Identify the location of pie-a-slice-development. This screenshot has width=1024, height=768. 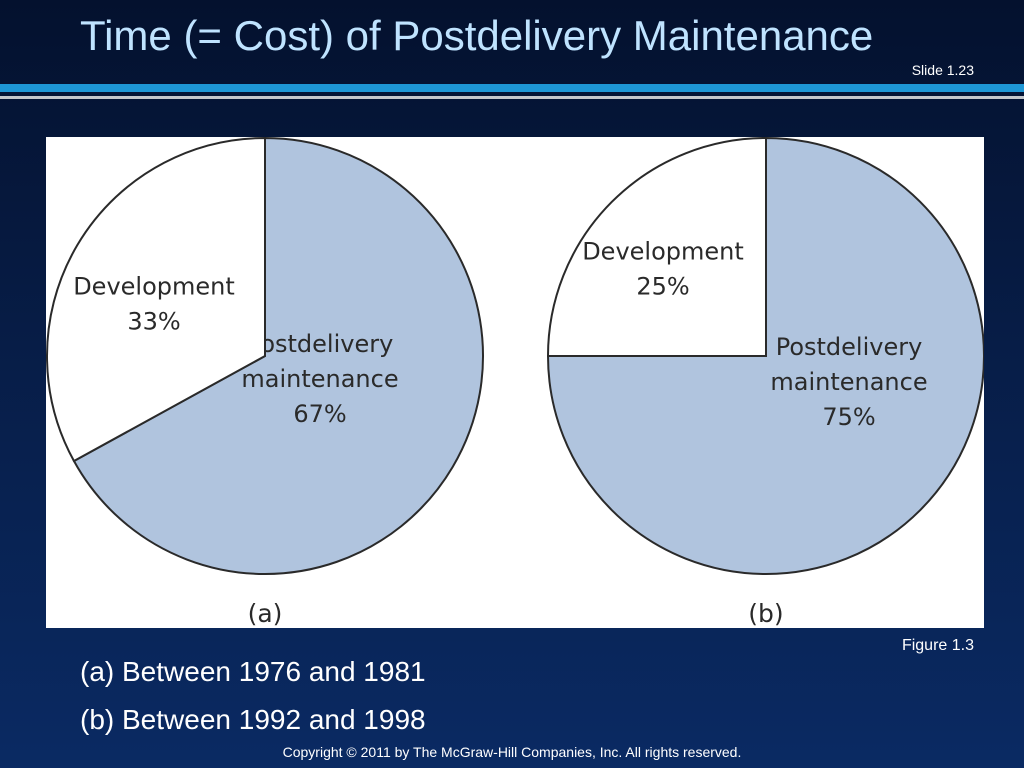
(156, 300).